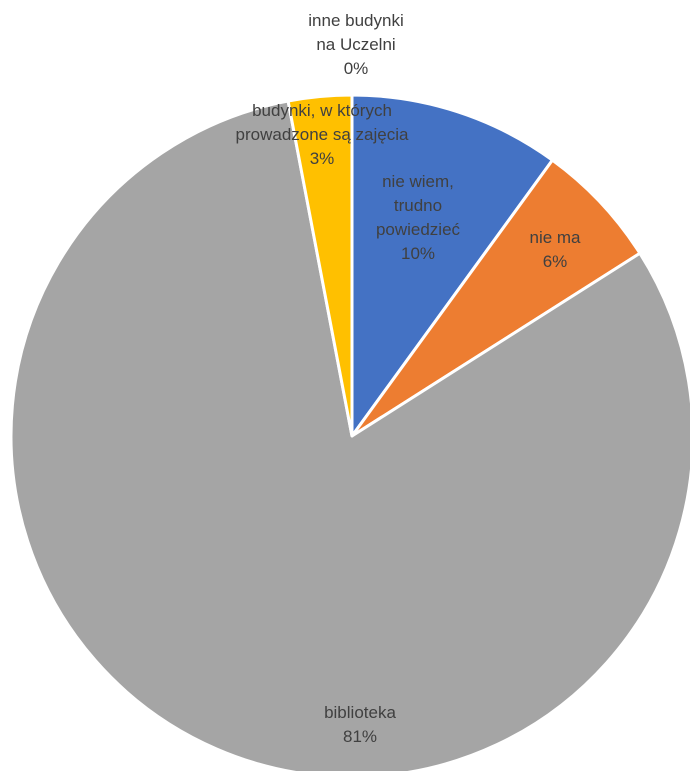 Image resolution: width=690 pixels, height=771 pixels. I want to click on data-label-category: prowadzone są zajęcia, so click(322, 134).